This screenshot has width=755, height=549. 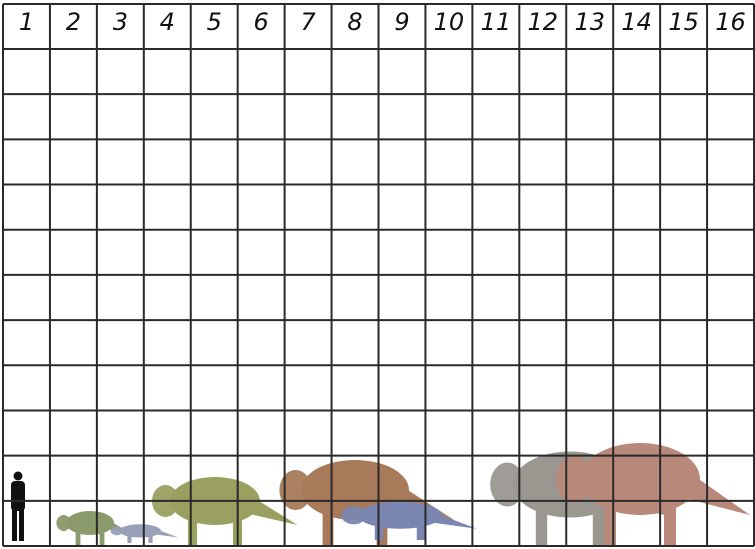 What do you see at coordinates (355, 22) in the screenshot?
I see `column-number: 8` at bounding box center [355, 22].